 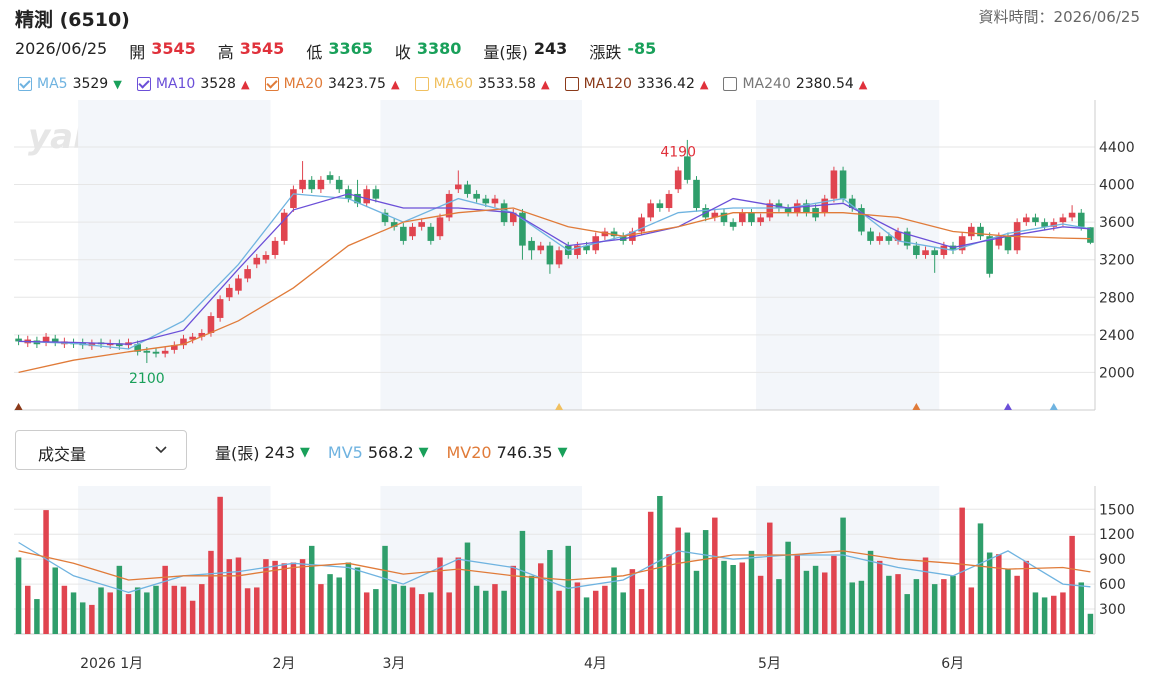 I want to click on ma-line, so click(x=554, y=567).